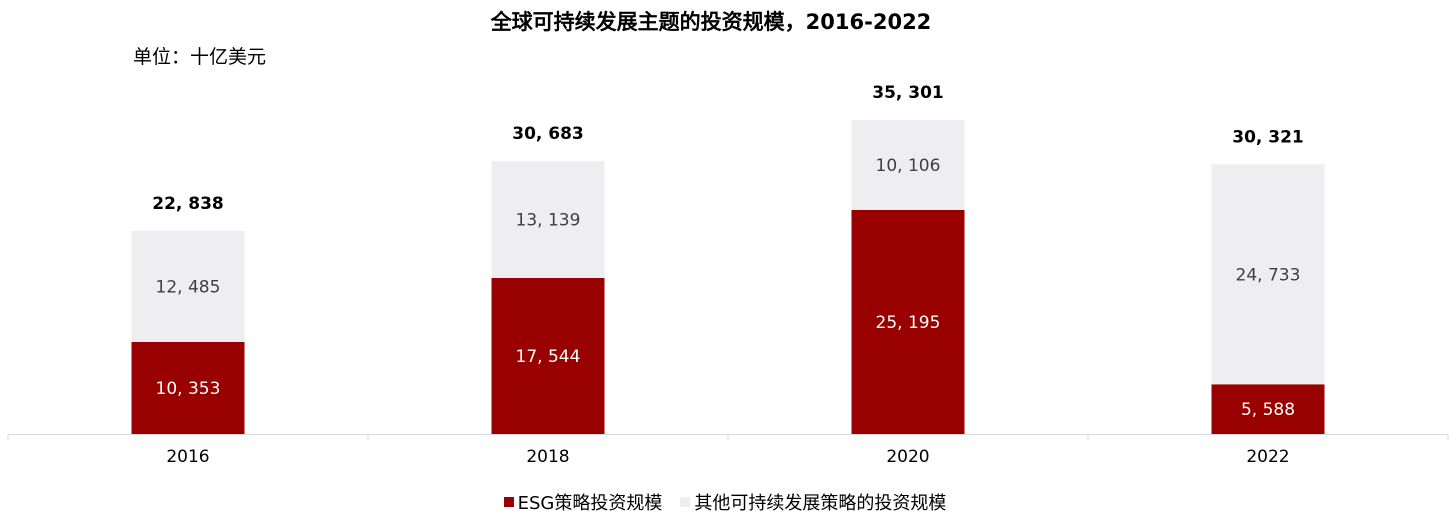  Describe the element at coordinates (820, 503) in the screenshot. I see `legend-label-other: 其他可持续发展策略的投资规模` at that location.